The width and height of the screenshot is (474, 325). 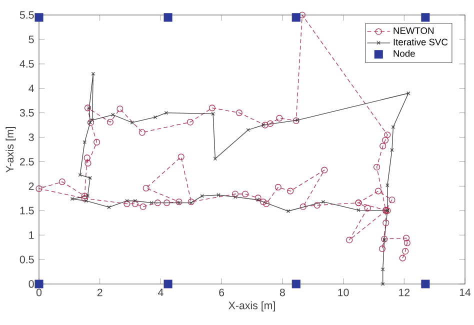 I want to click on legend-label: NEWTON, so click(x=414, y=30).